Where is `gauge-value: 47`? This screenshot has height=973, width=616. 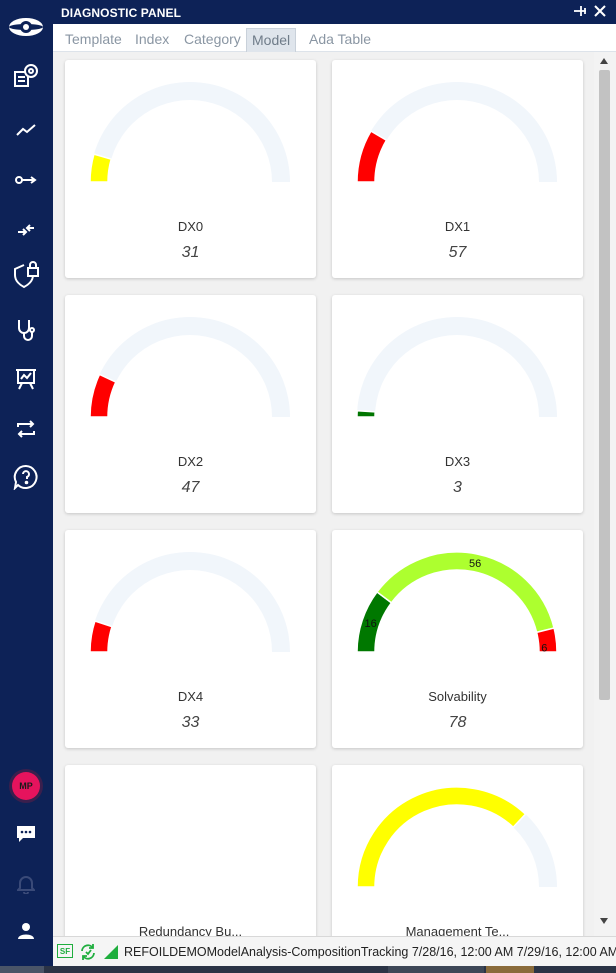
gauge-value: 47 is located at coordinates (190, 487).